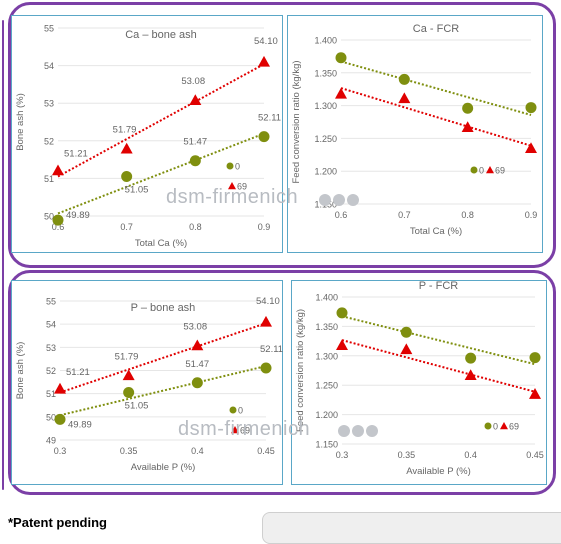 The image size is (561, 544). I want to click on ca-fcr-ytick-label: 1.250, so click(325, 139).